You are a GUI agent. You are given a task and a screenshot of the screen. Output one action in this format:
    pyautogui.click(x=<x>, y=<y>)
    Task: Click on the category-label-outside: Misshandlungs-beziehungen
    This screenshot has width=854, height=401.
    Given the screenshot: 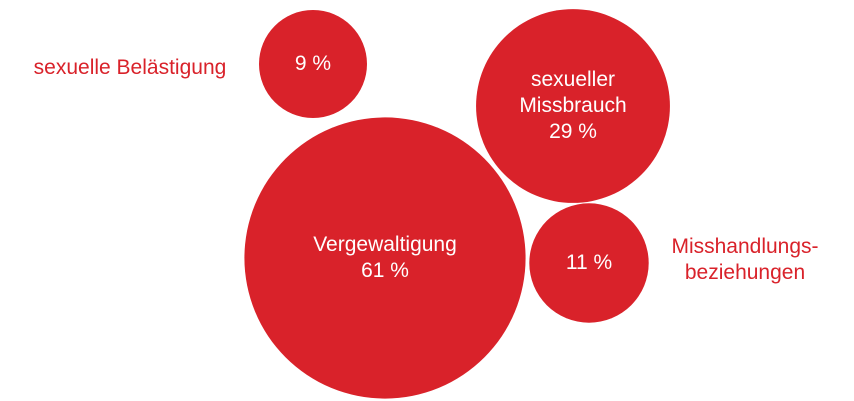 What is the action you would take?
    pyautogui.click(x=745, y=260)
    